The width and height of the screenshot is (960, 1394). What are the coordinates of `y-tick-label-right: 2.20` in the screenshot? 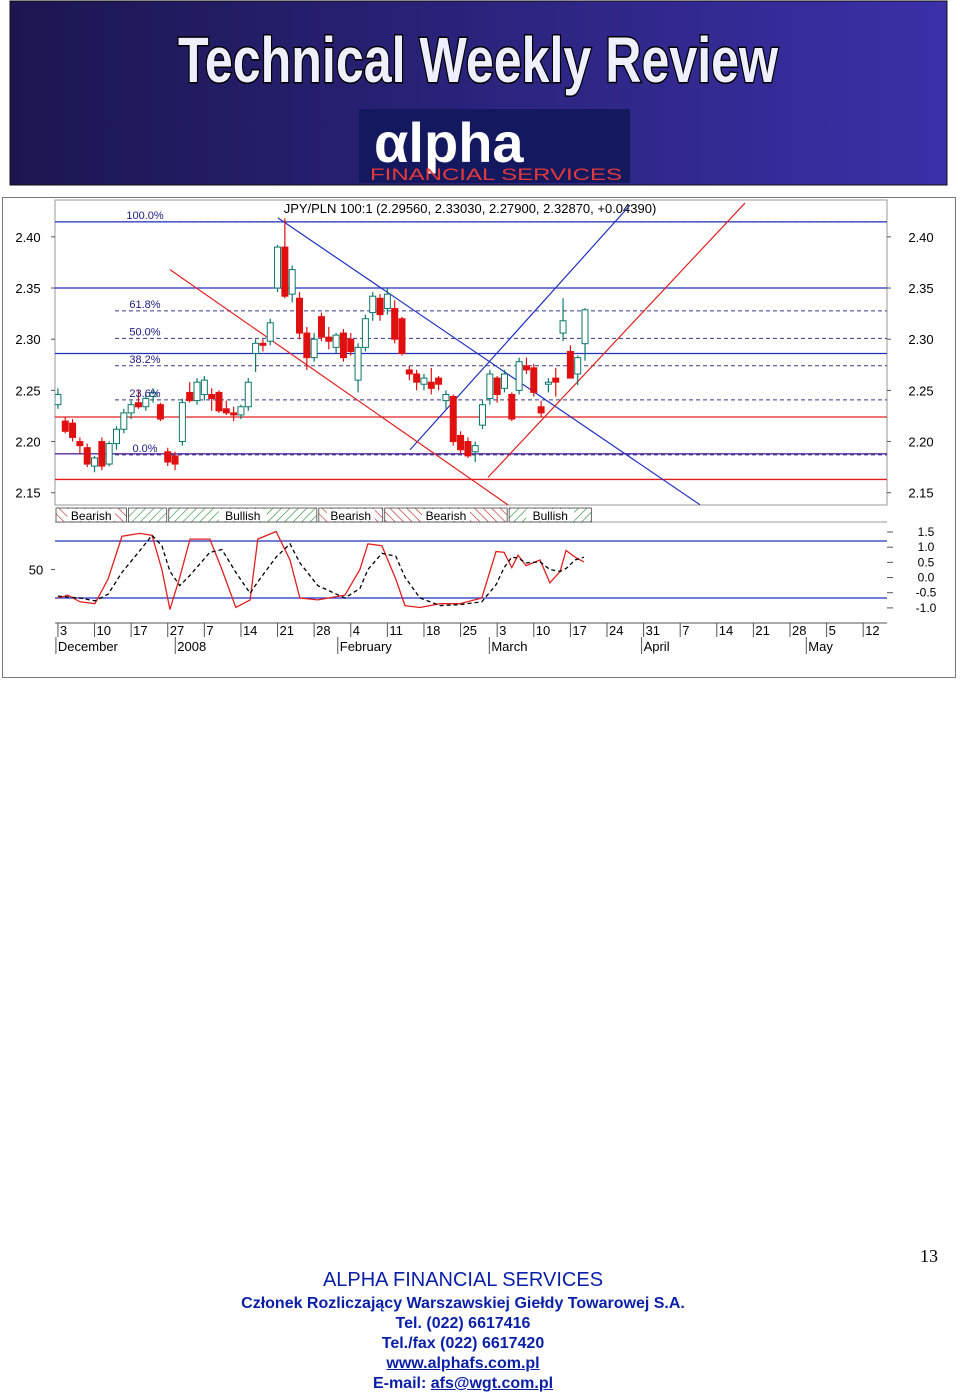 It's located at (920, 442).